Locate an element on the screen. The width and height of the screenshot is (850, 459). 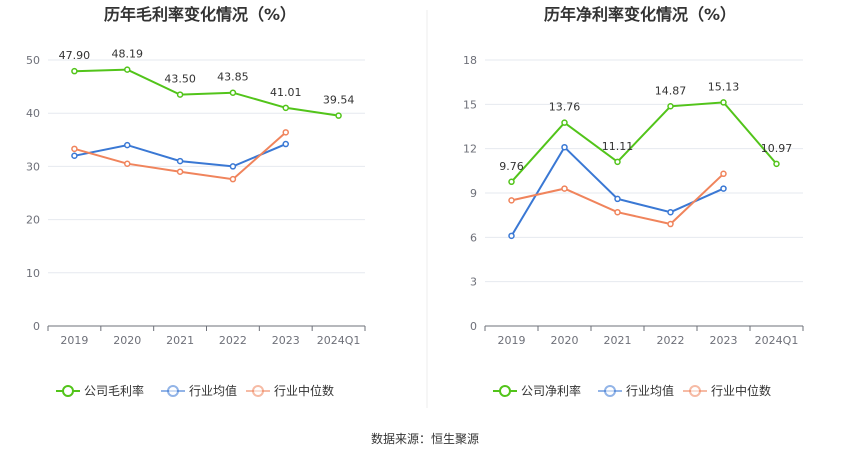
y-tick-label: 9 is located at coordinates (473, 193).